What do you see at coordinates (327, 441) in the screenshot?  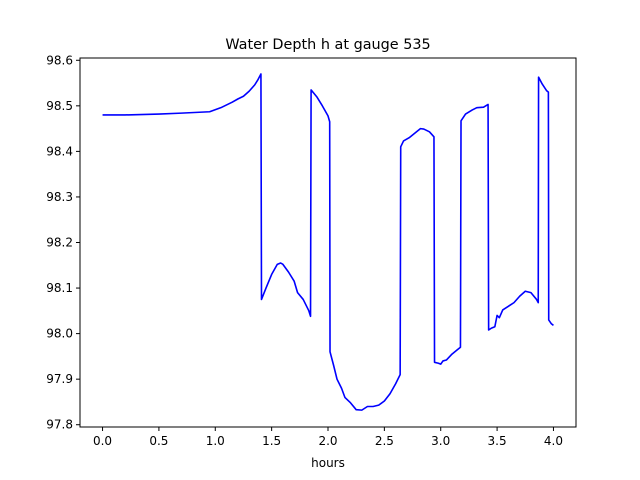 I see `x-tick-label: 2.0` at bounding box center [327, 441].